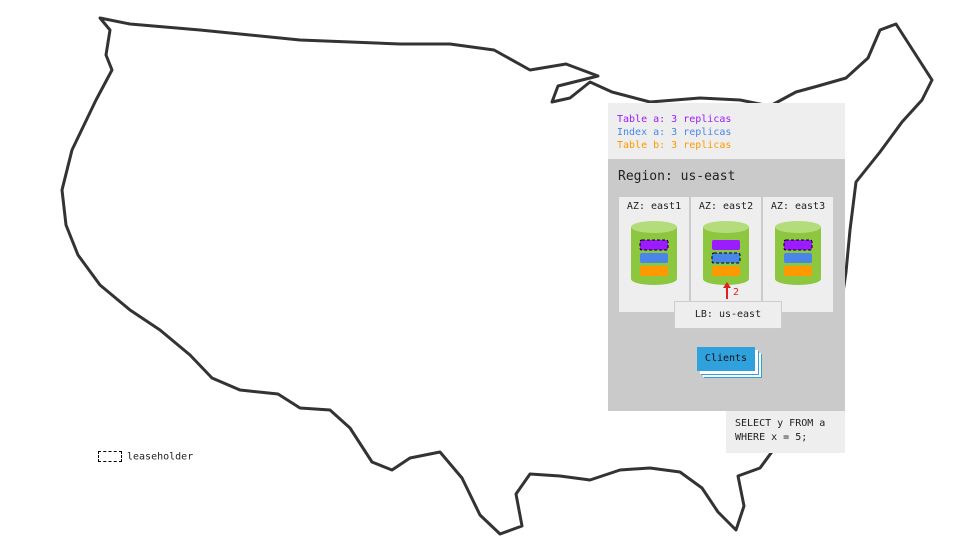  I want to click on request-arrow, so click(727, 292).